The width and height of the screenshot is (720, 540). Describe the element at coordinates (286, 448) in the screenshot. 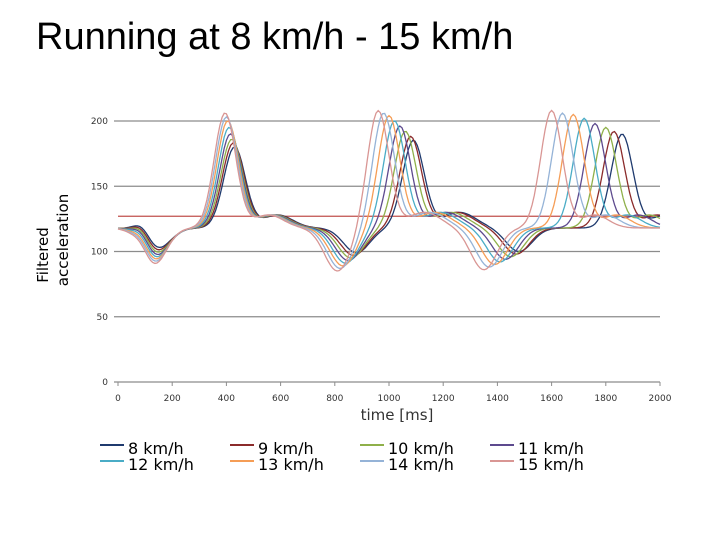

I see `legend-label: 9 km/h` at that location.